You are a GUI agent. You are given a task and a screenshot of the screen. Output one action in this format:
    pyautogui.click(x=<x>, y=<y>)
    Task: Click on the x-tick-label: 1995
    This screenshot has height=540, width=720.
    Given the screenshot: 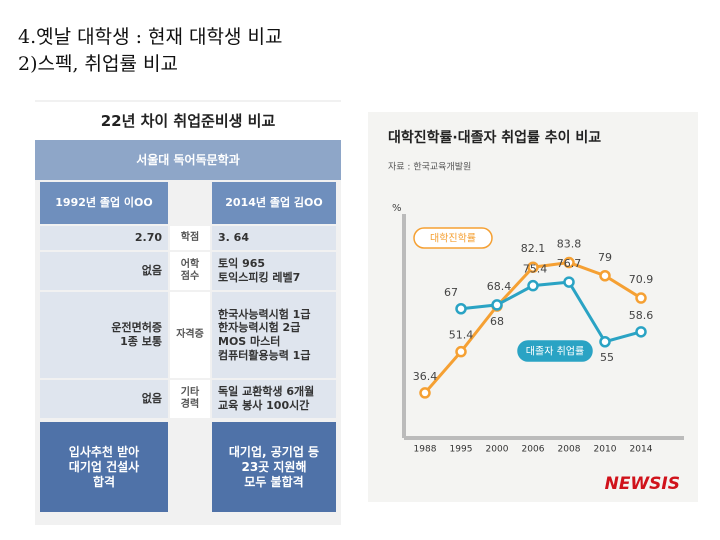 What is the action you would take?
    pyautogui.click(x=461, y=450)
    